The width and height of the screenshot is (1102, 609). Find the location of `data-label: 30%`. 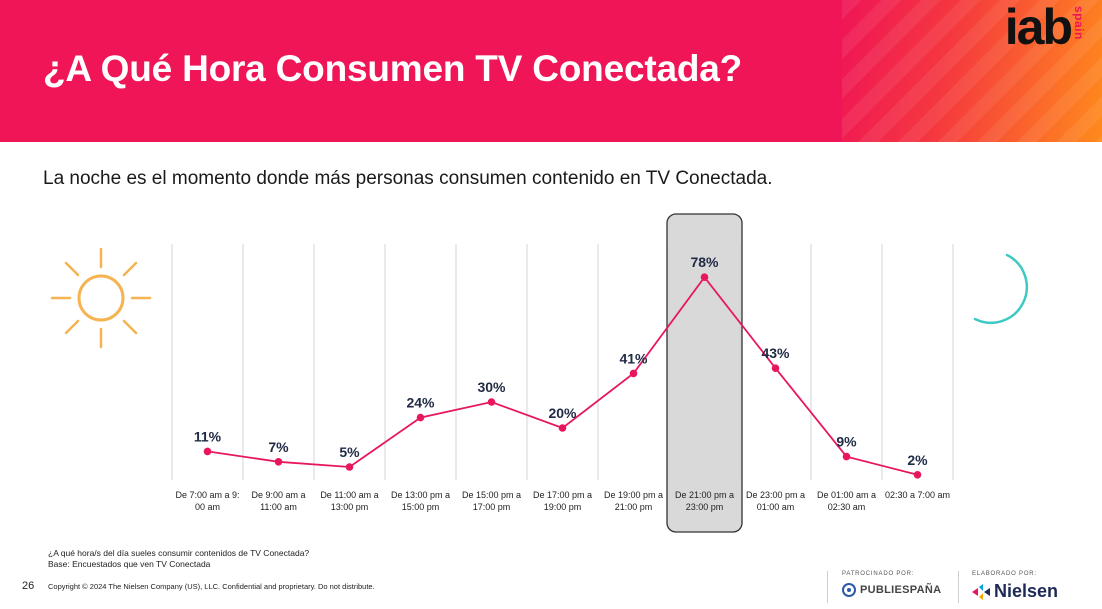

data-label: 30% is located at coordinates (491, 387).